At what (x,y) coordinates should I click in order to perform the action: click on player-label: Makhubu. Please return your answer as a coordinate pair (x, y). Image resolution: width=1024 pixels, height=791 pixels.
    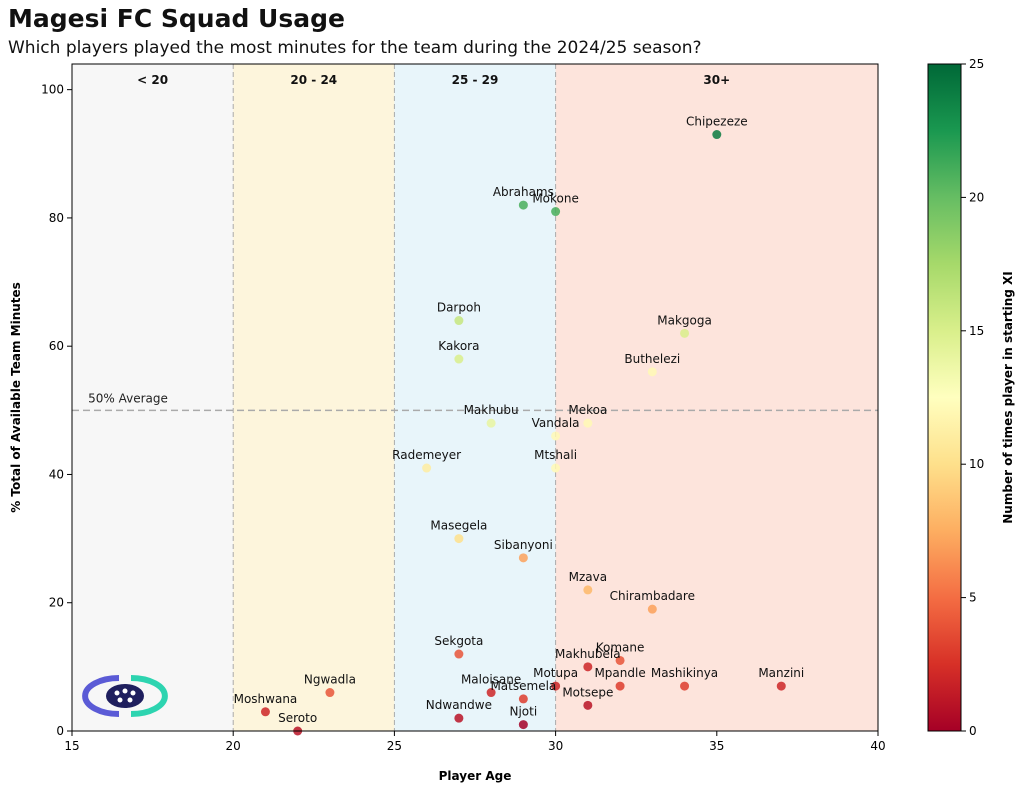
    Looking at the image, I should click on (491, 410).